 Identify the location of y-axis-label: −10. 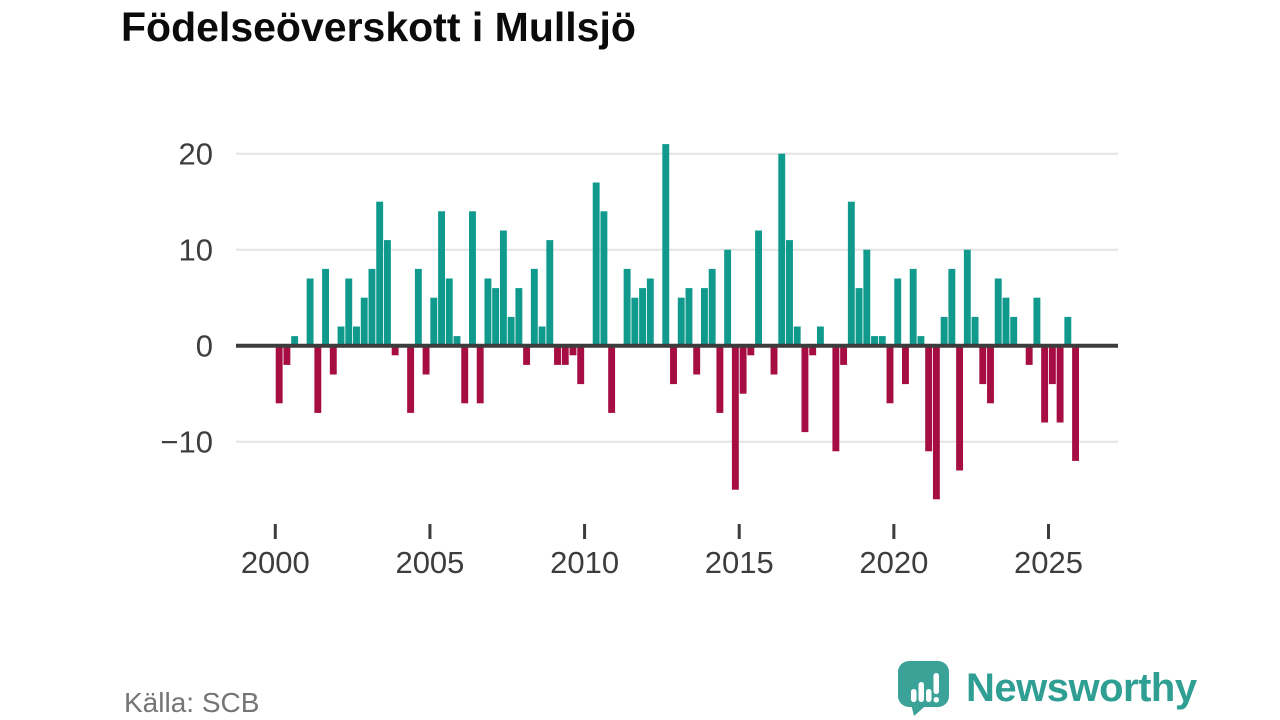
(186, 442).